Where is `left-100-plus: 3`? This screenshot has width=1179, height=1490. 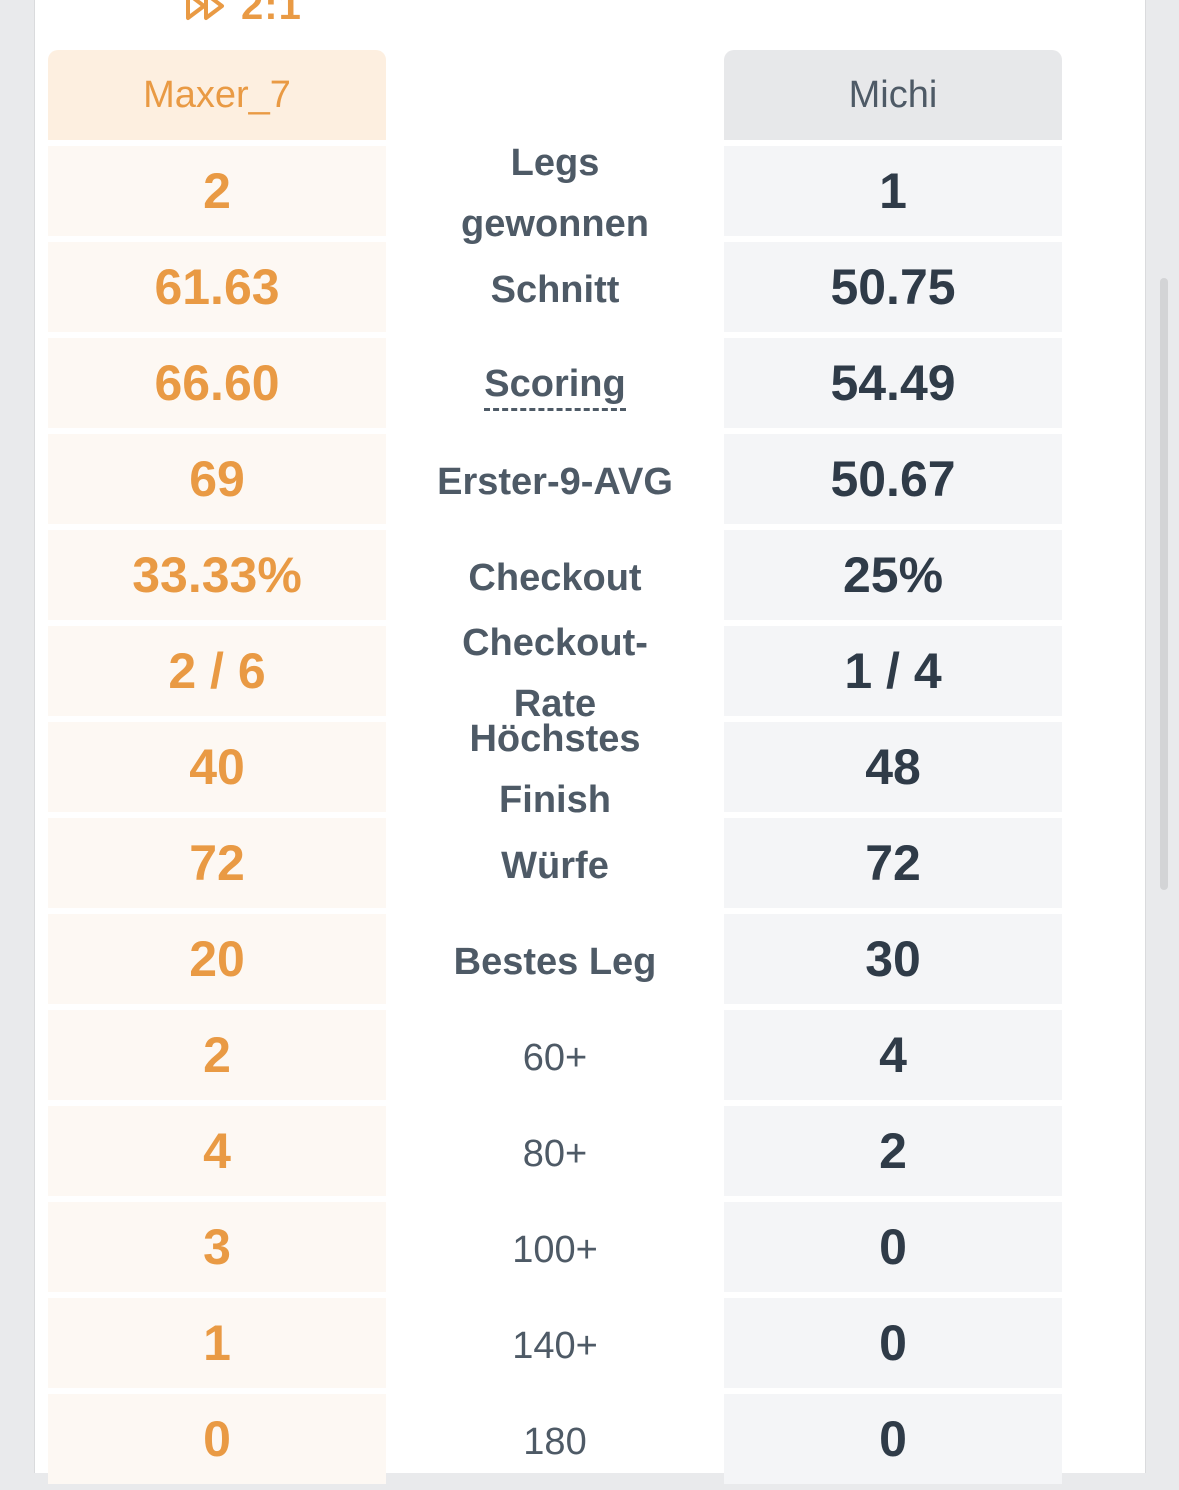
left-100-plus: 3 is located at coordinates (217, 1247).